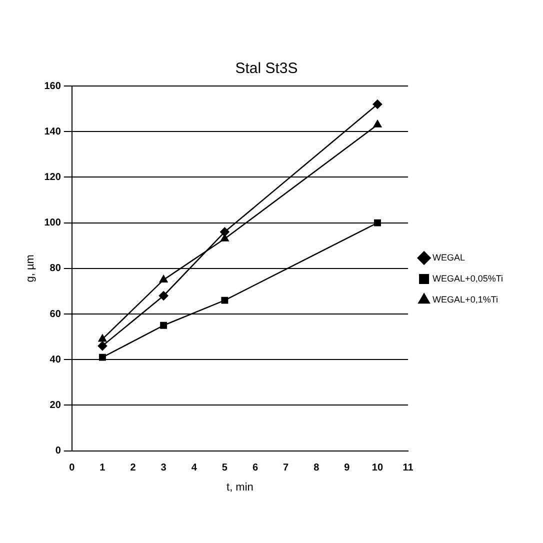  What do you see at coordinates (266, 69) in the screenshot?
I see `chart-title: Stal St3S` at bounding box center [266, 69].